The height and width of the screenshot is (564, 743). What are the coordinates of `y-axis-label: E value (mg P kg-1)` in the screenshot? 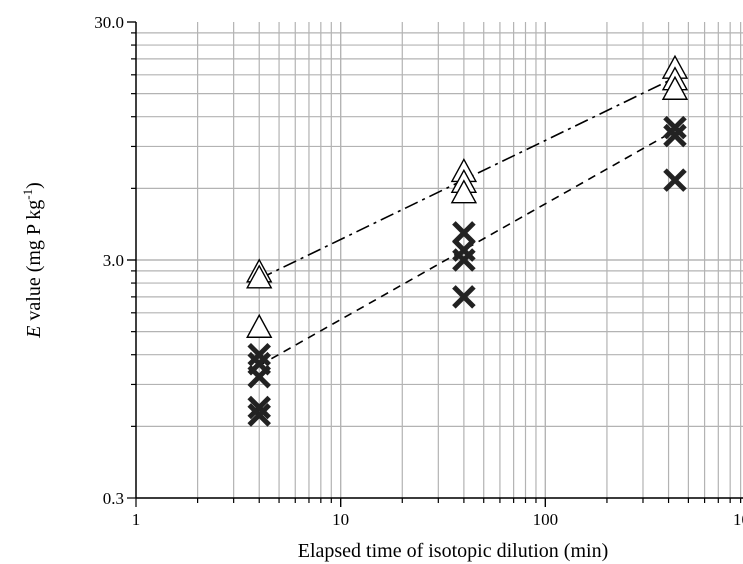 It's located at (32, 260).